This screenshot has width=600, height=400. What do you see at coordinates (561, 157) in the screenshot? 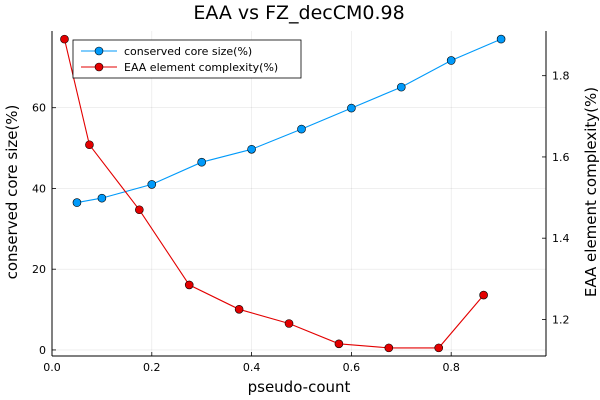
I see `y-right-tick-label: 1.6` at bounding box center [561, 157].